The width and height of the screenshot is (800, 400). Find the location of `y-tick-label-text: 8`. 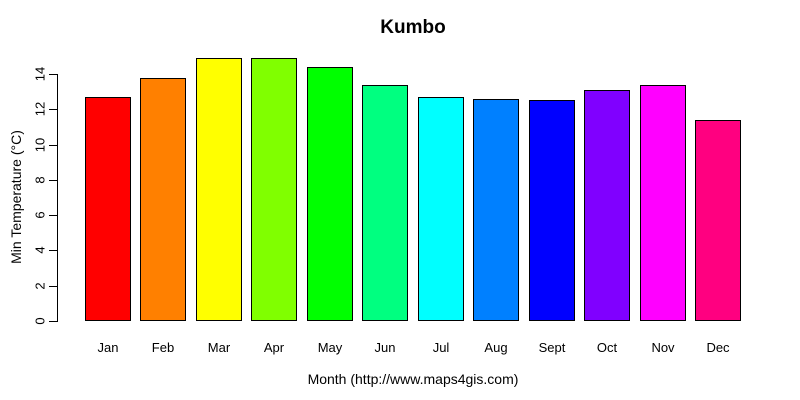

y-tick-label-text: 8 is located at coordinates (40, 180).